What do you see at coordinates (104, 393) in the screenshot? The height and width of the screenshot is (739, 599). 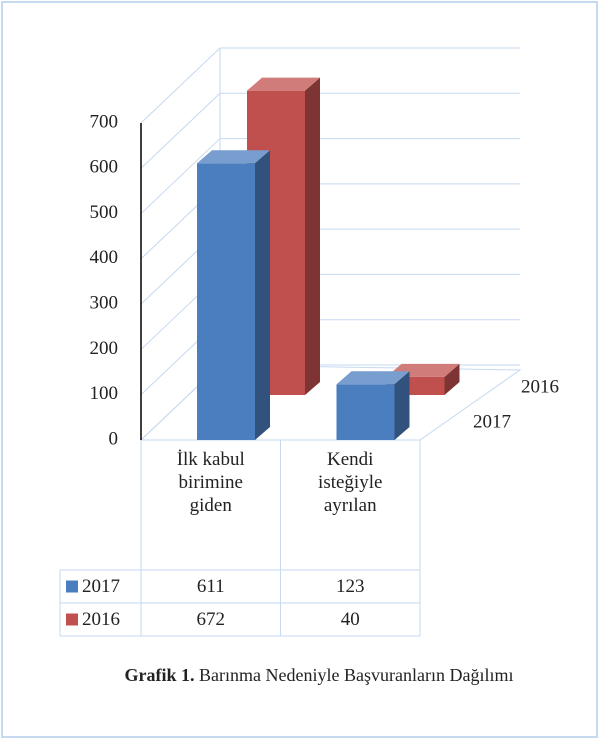 I see `y-tick-label: 100` at bounding box center [104, 393].